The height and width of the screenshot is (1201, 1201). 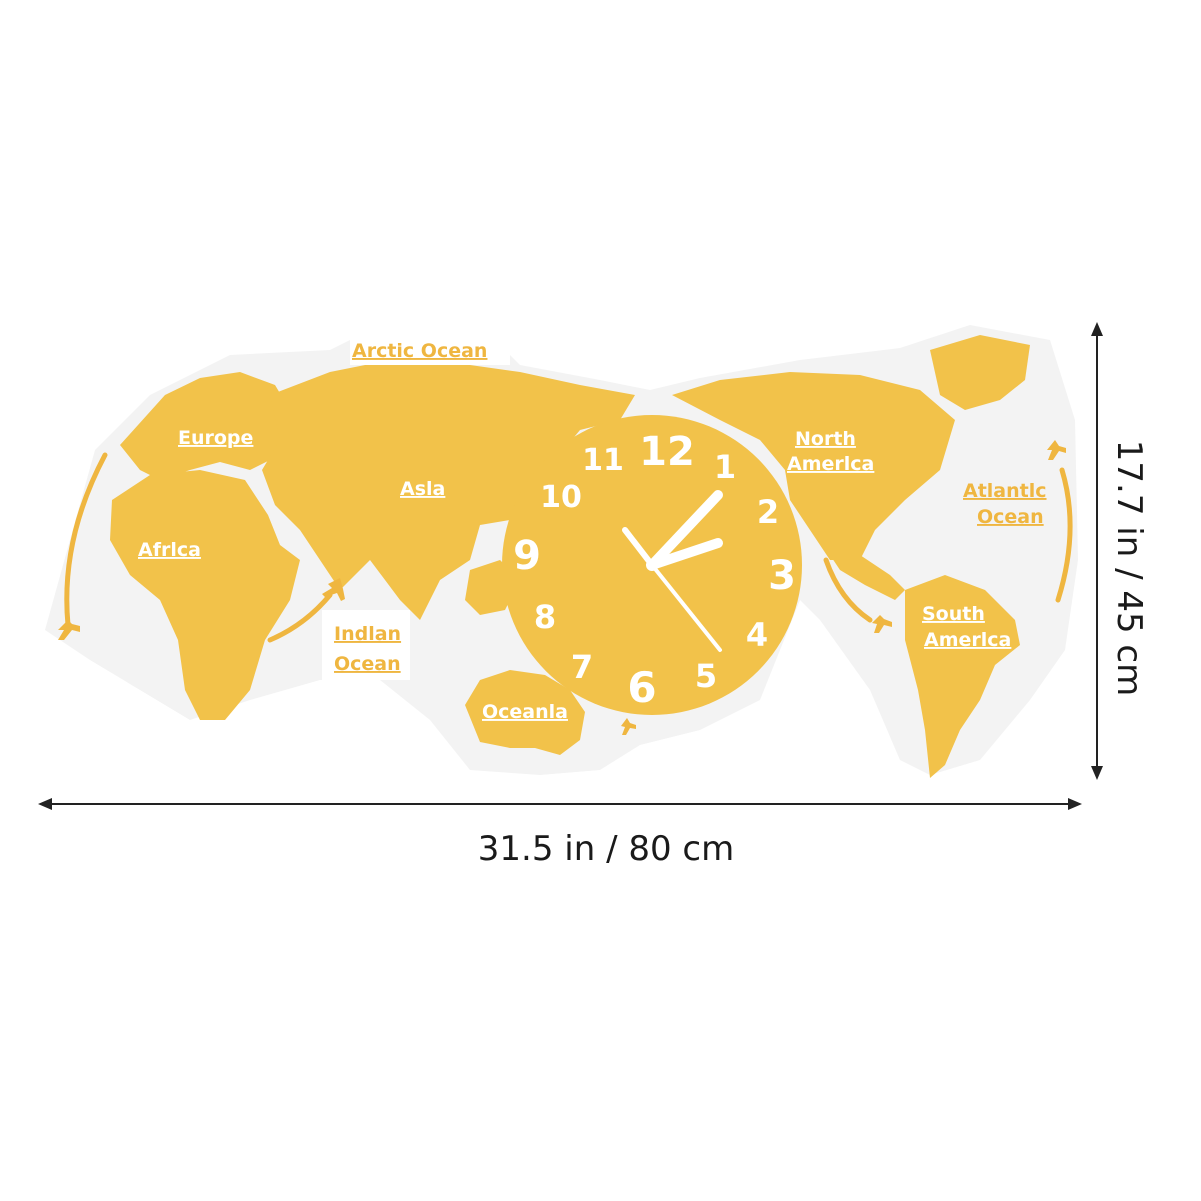 I want to click on numeral-8: 8, so click(x=545, y=617).